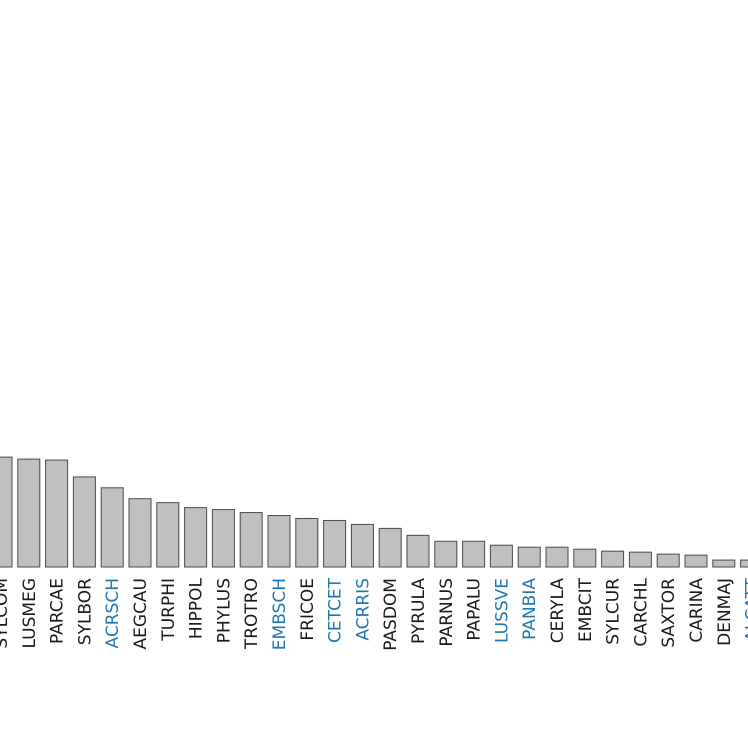  Describe the element at coordinates (558, 611) in the screenshot. I see `x-tick-label-ceryla: CERYLA` at that location.